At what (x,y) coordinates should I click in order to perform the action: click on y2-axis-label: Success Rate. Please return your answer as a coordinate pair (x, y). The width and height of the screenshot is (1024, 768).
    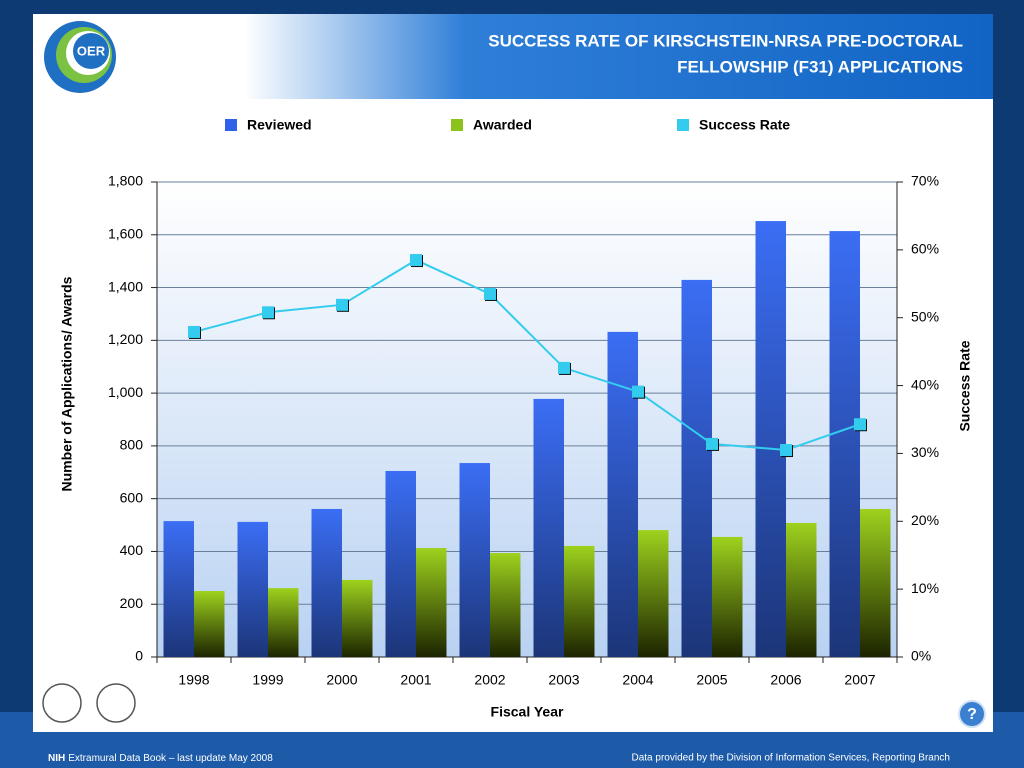
    Looking at the image, I should click on (965, 385).